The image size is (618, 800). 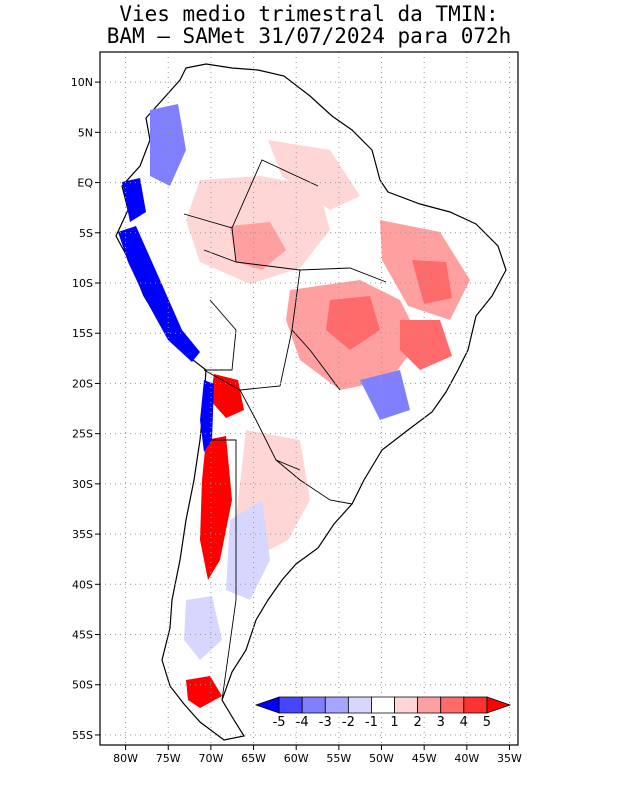 I want to click on x-tick-label: 60W, so click(x=296, y=758).